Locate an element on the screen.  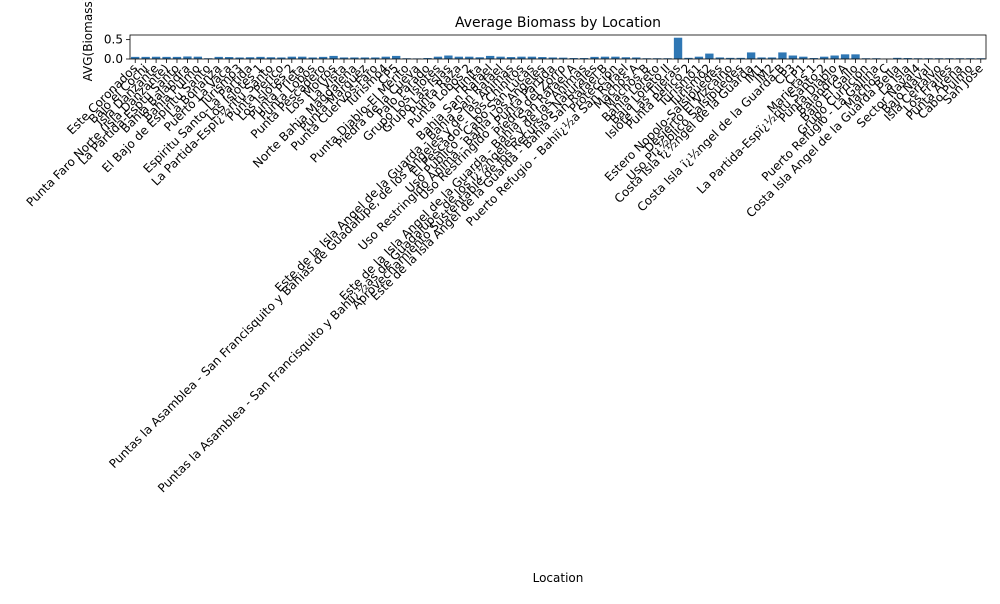
x-axis-label: Location is located at coordinates (558, 578).